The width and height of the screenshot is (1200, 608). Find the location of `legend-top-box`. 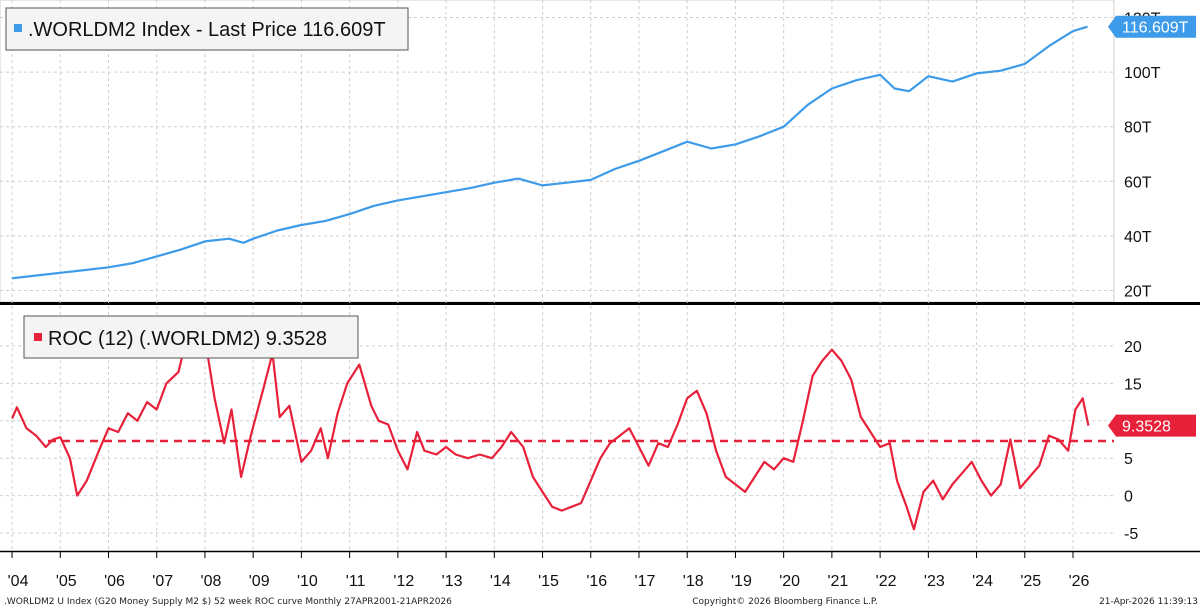

legend-top-box is located at coordinates (207, 29).